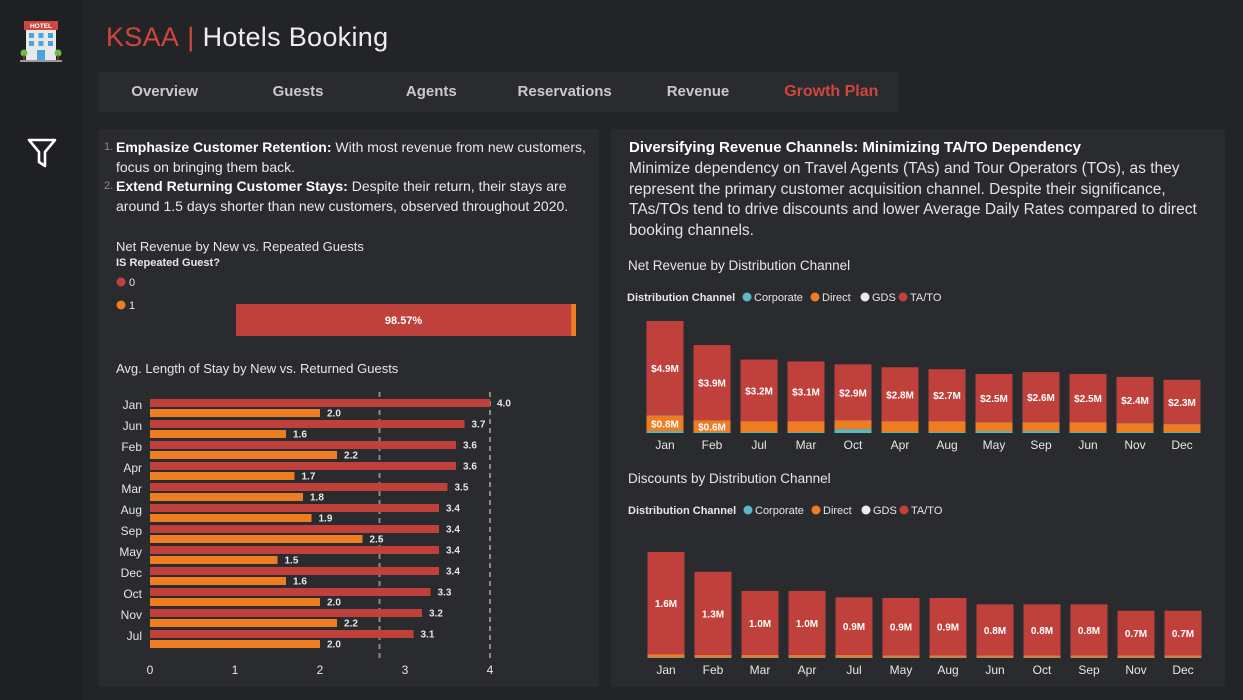  What do you see at coordinates (131, 573) in the screenshot?
I see `category-label: Dec` at bounding box center [131, 573].